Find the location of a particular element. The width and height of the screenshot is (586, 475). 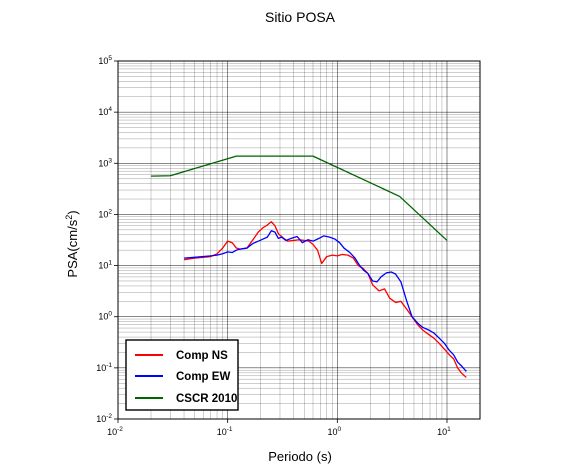

legend-label-cscr-2010: CSCR 2010 is located at coordinates (206, 399).